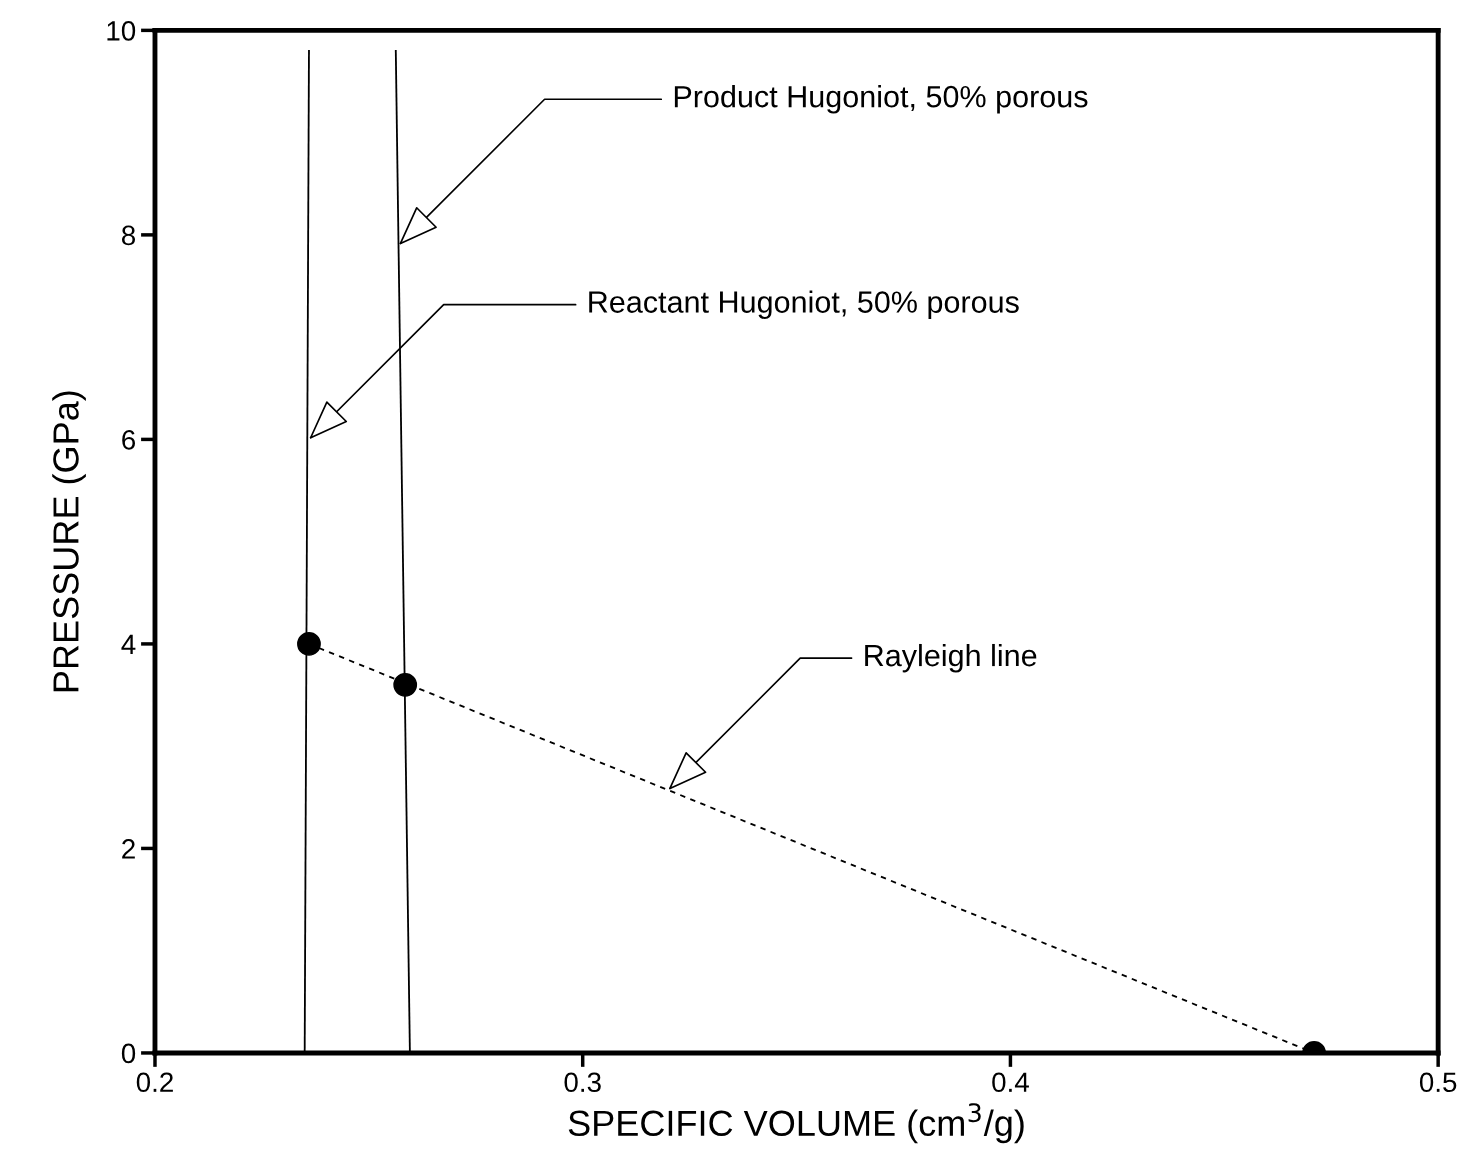 Image resolution: width=1469 pixels, height=1168 pixels. What do you see at coordinates (951, 658) in the screenshot?
I see `annotation: Rayleigh line` at bounding box center [951, 658].